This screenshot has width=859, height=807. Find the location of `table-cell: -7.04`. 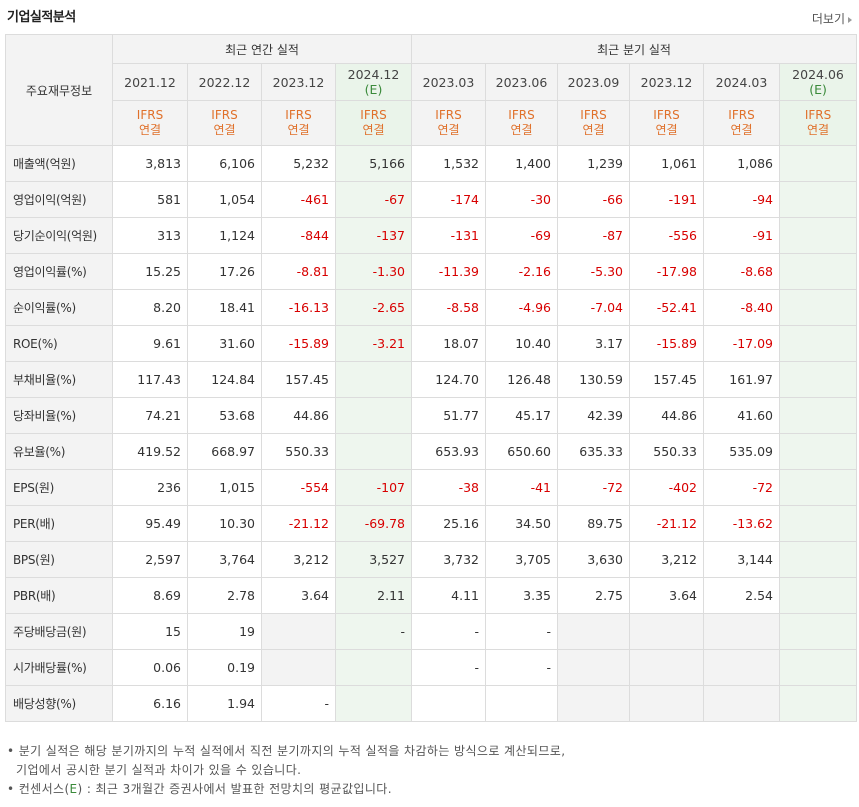

table-cell: -7.04 is located at coordinates (593, 307).